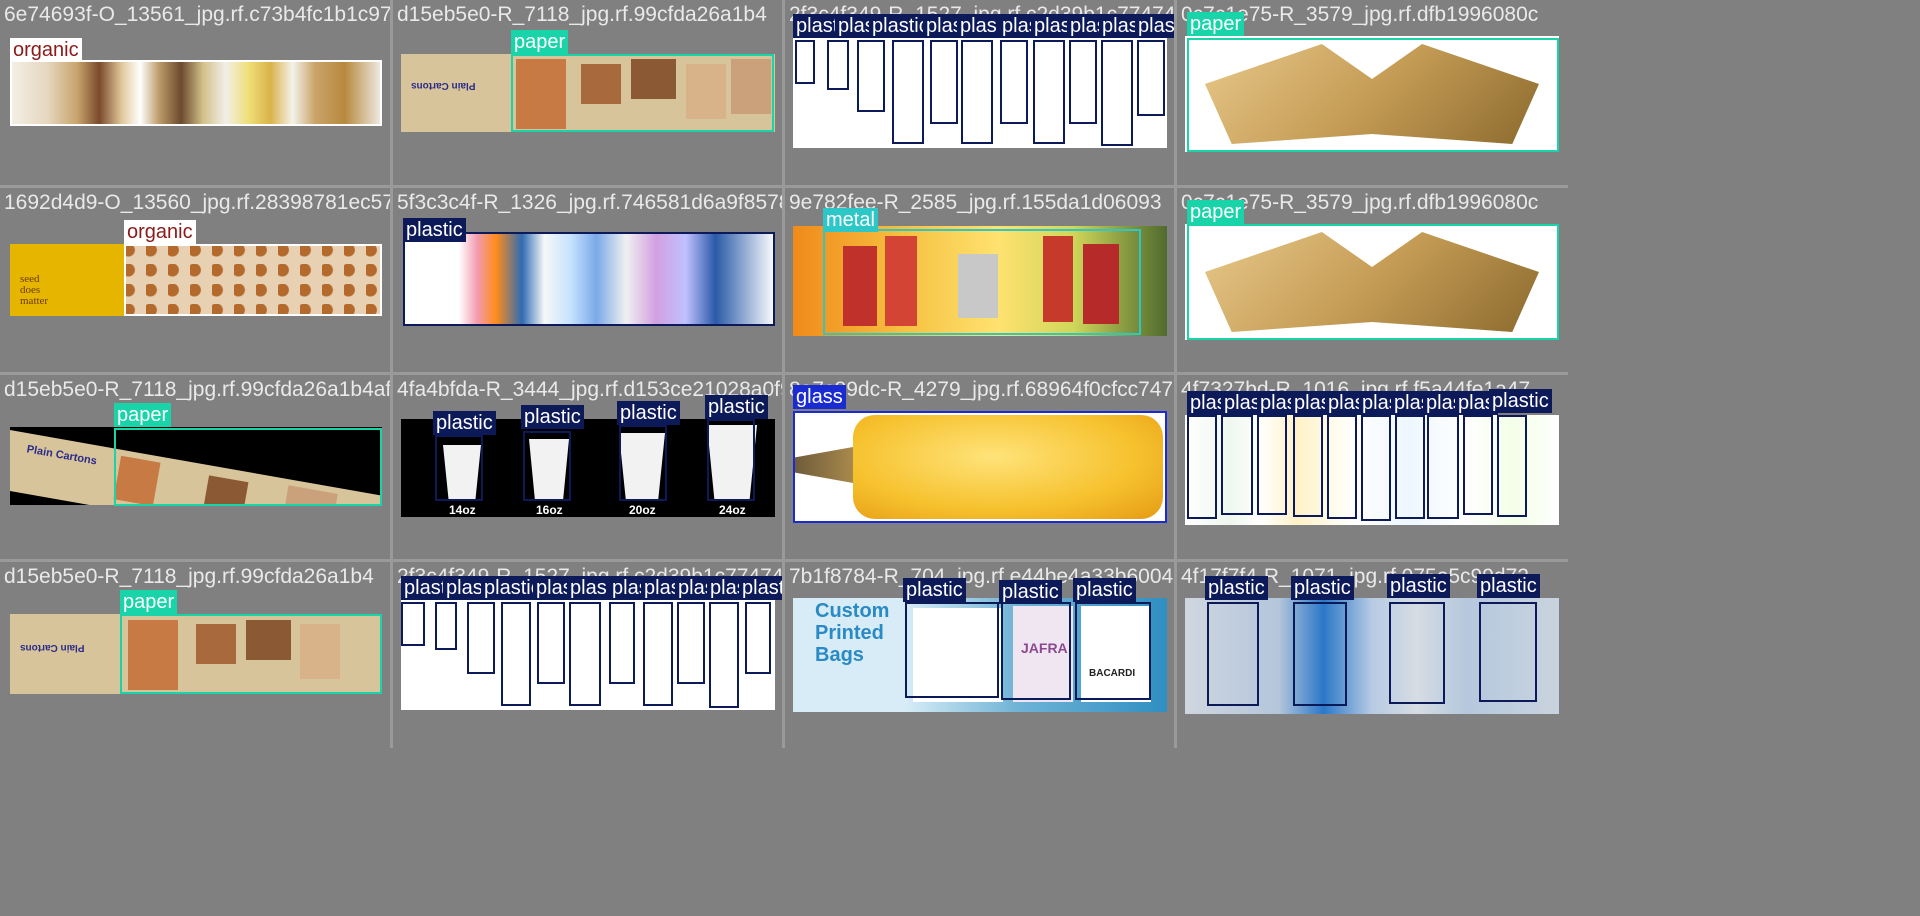 Image resolution: width=1920 pixels, height=916 pixels. Describe the element at coordinates (1044, 648) in the screenshot. I see `bag-brand-text: JAFRA` at that location.